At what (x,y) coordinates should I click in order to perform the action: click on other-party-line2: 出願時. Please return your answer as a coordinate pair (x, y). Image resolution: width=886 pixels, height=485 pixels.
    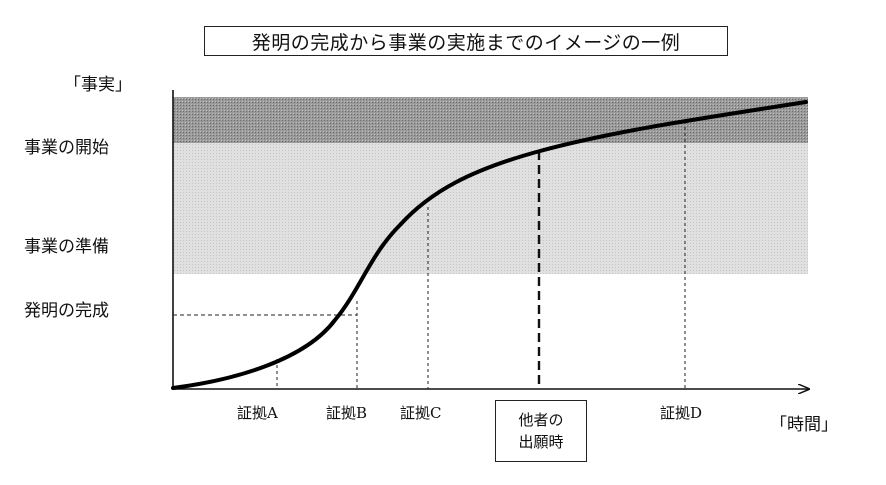
    Looking at the image, I should click on (541, 442).